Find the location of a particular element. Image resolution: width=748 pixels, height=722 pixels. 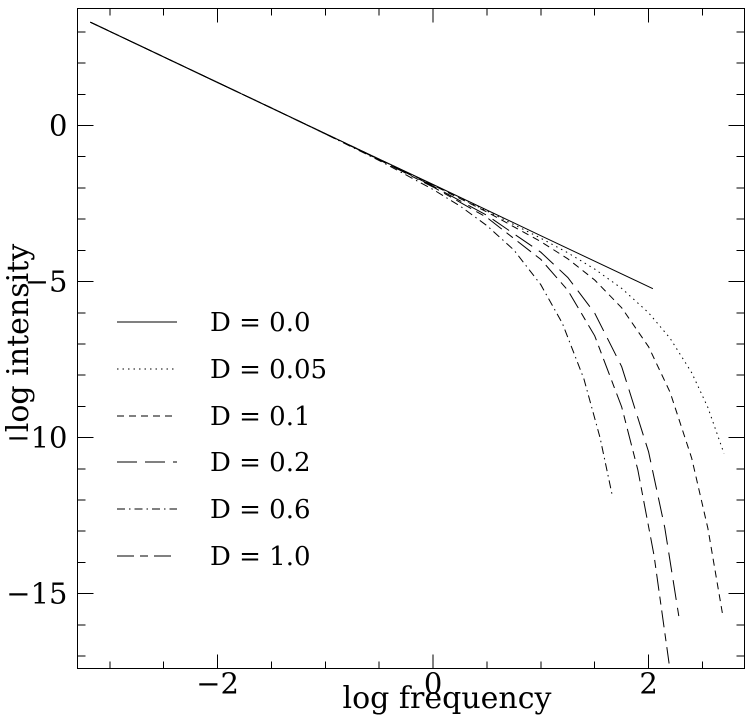

x-axis-title: log frequency is located at coordinates (447, 698).